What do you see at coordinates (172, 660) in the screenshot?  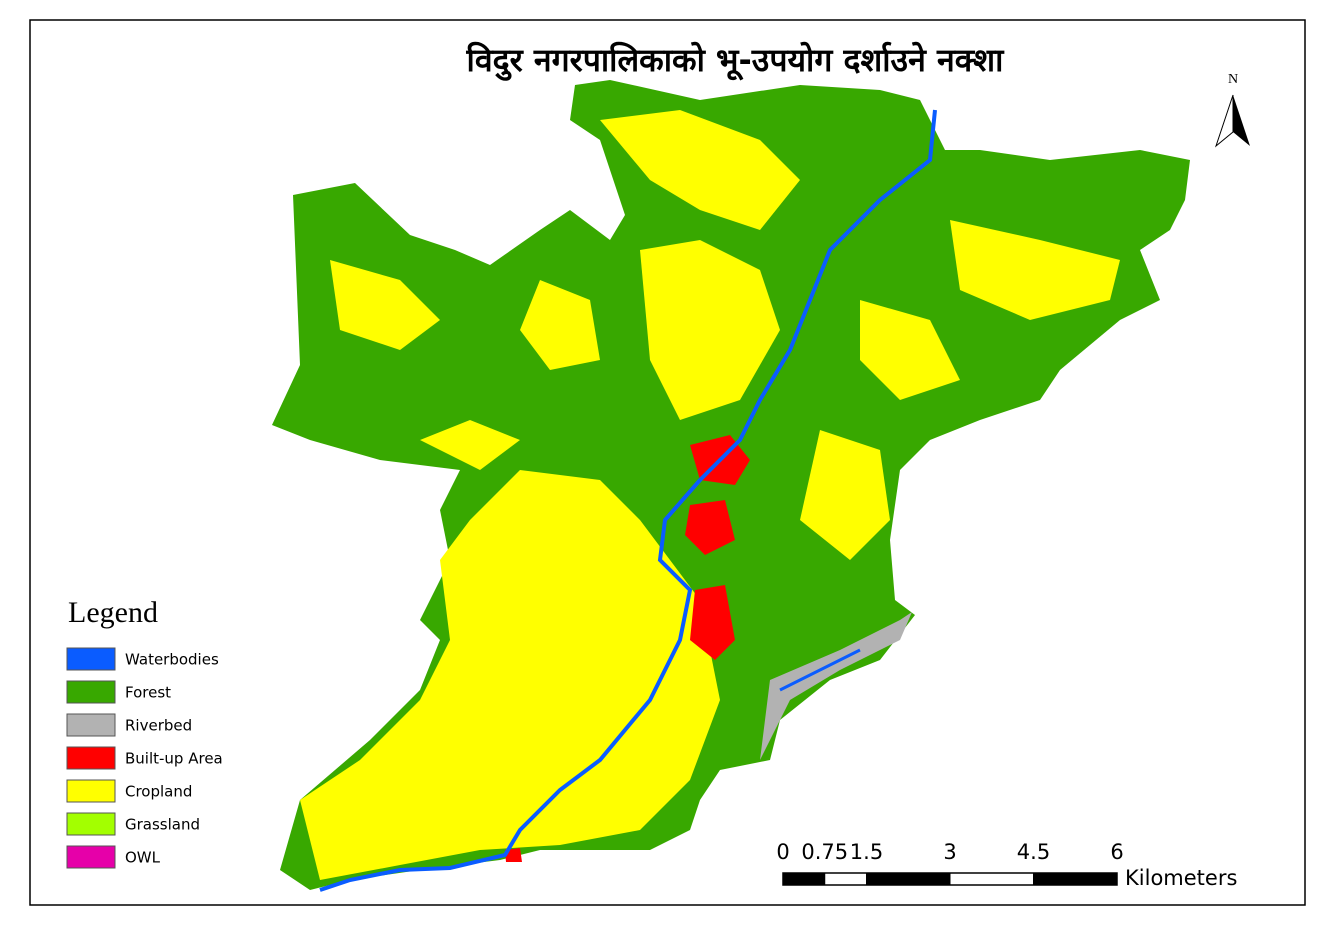 I see `legend-label: Waterbodies` at bounding box center [172, 660].